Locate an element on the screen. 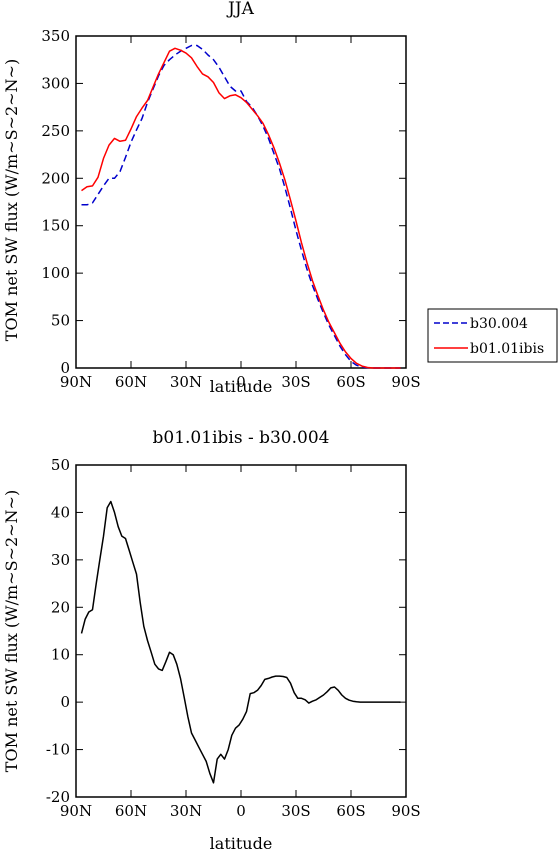 The height and width of the screenshot is (851, 560). bottom-x-tick-label: 90S is located at coordinates (405, 811).